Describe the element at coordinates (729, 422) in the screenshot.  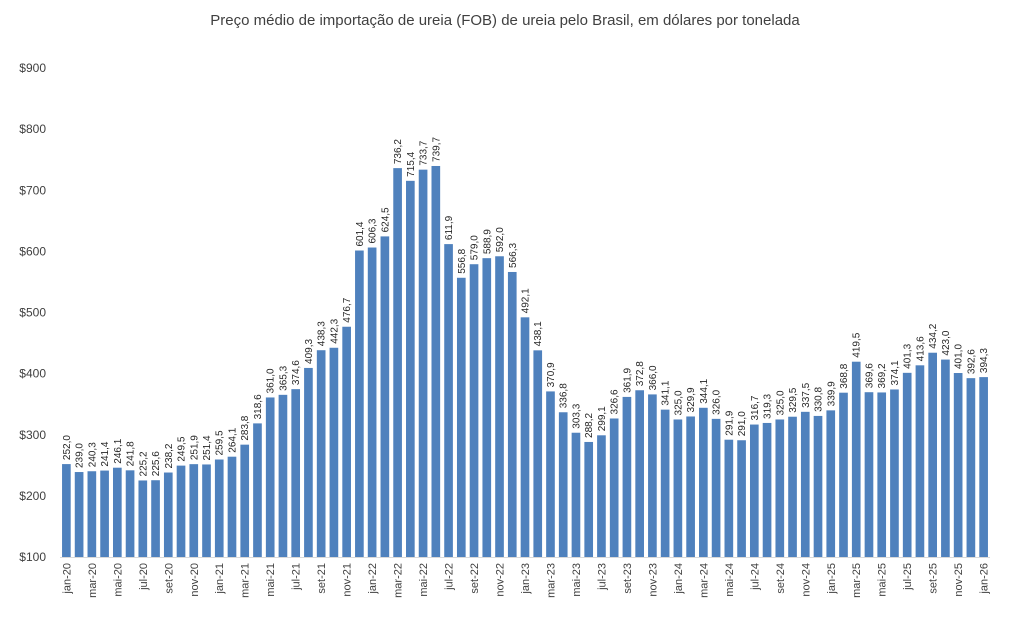
I see `data-label: 291,9` at that location.